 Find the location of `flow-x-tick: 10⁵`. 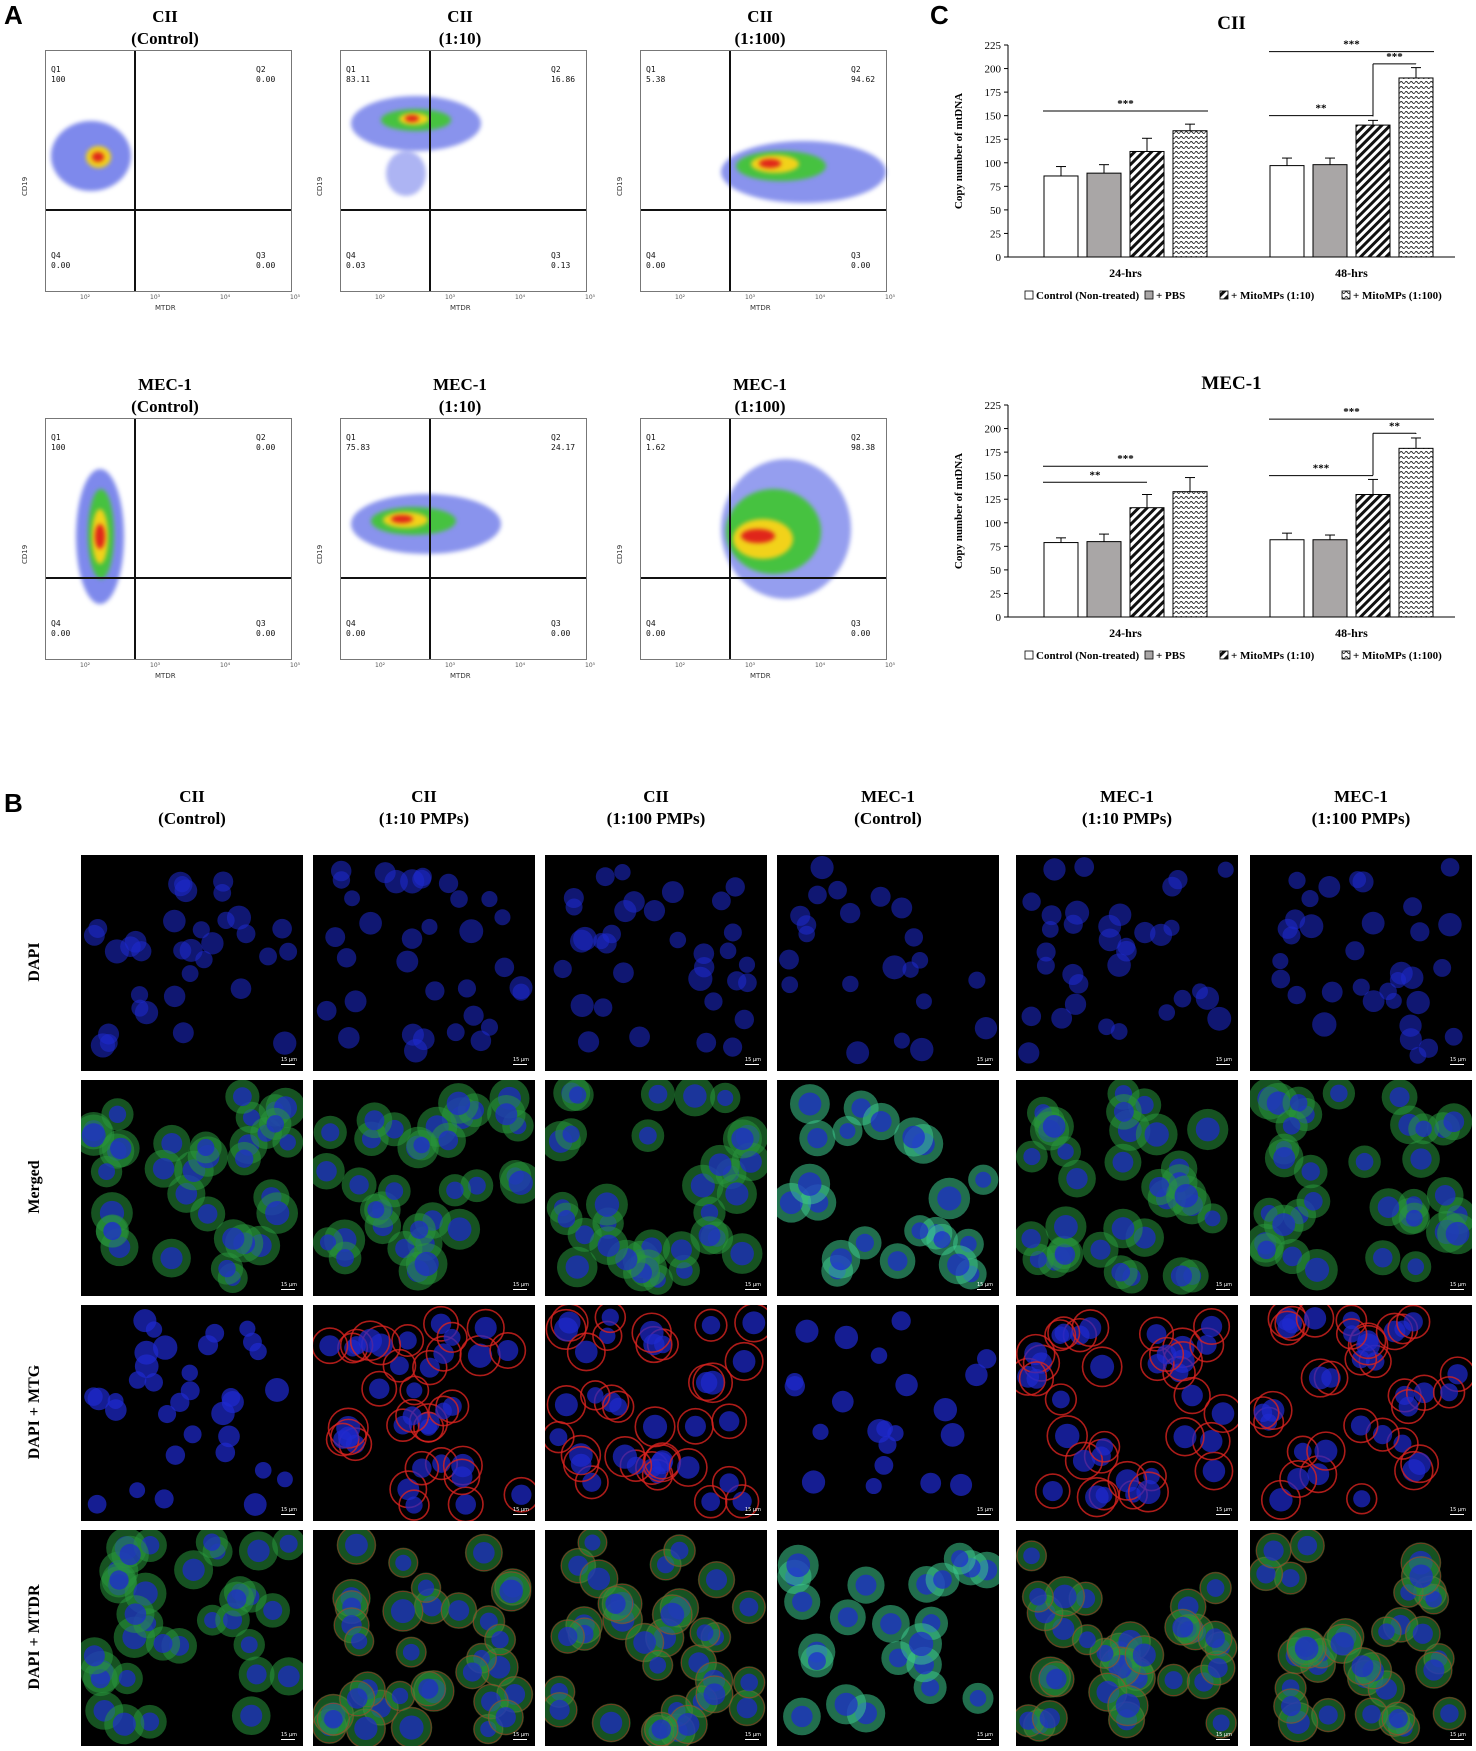

flow-x-tick: 10⁵ is located at coordinates (295, 297).